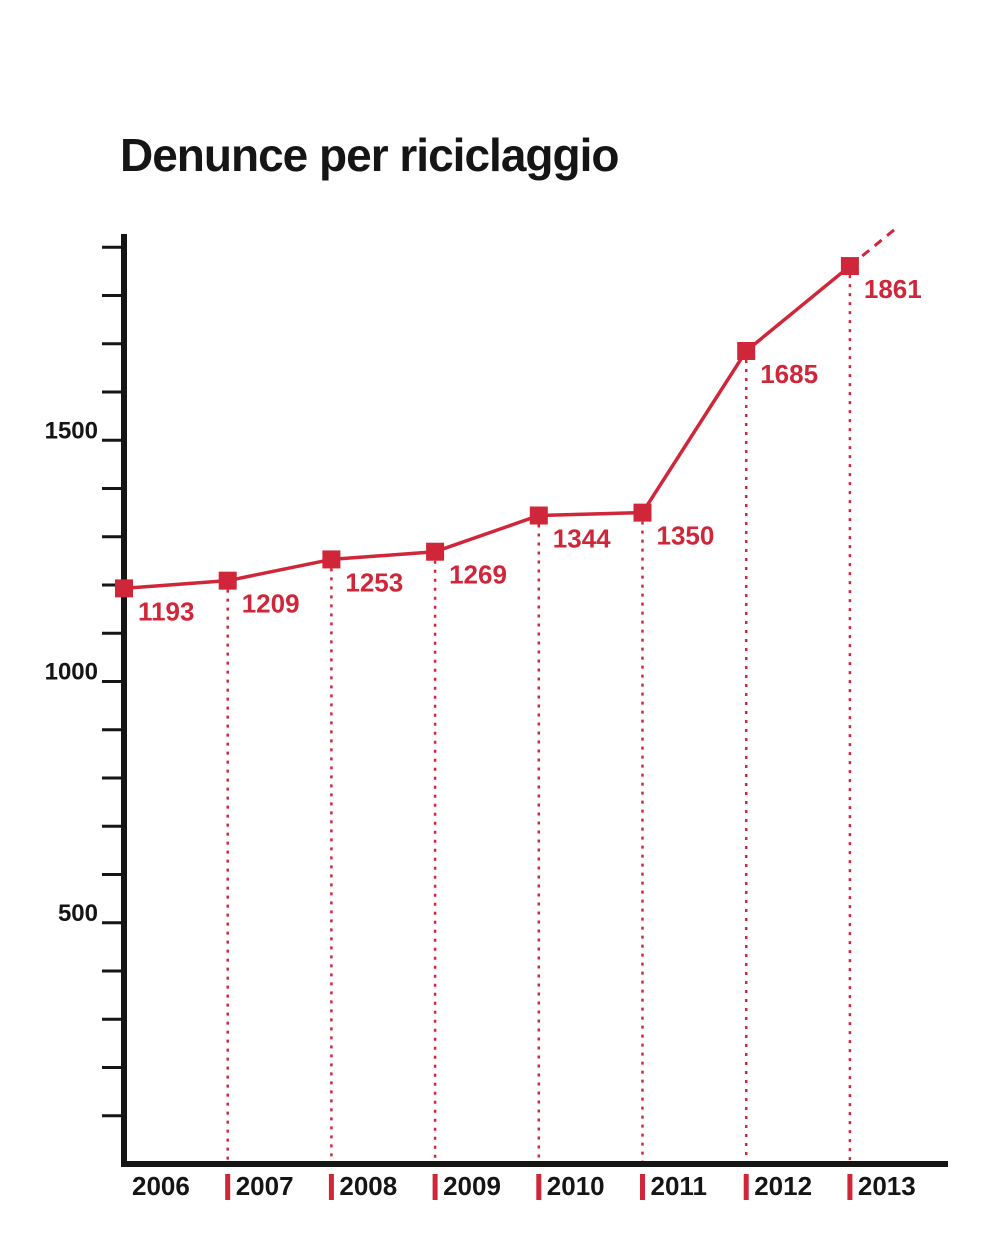 This screenshot has height=1240, width=1000. What do you see at coordinates (265, 1186) in the screenshot?
I see `x-tick-label: 2007` at bounding box center [265, 1186].